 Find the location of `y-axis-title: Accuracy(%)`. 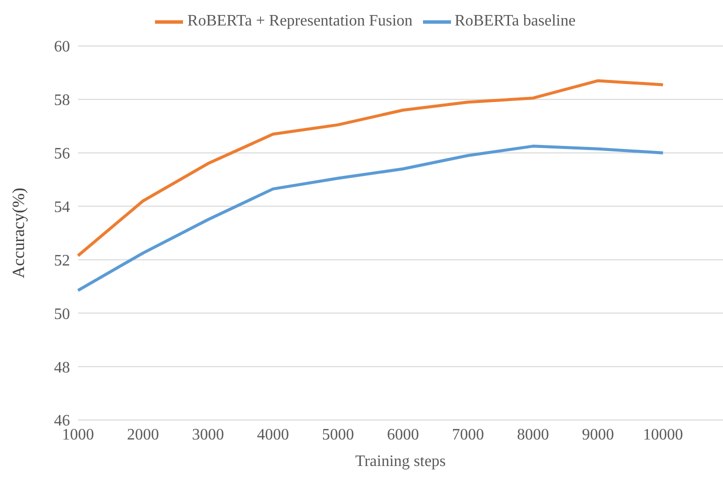

y-axis-title: Accuracy(%) is located at coordinates (18, 233).